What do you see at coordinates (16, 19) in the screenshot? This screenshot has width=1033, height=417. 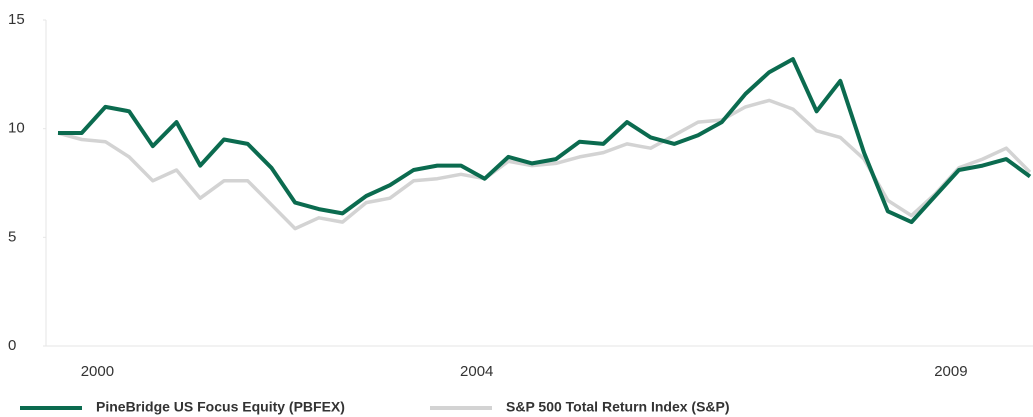 I see `y-tick-label: 15` at bounding box center [16, 19].